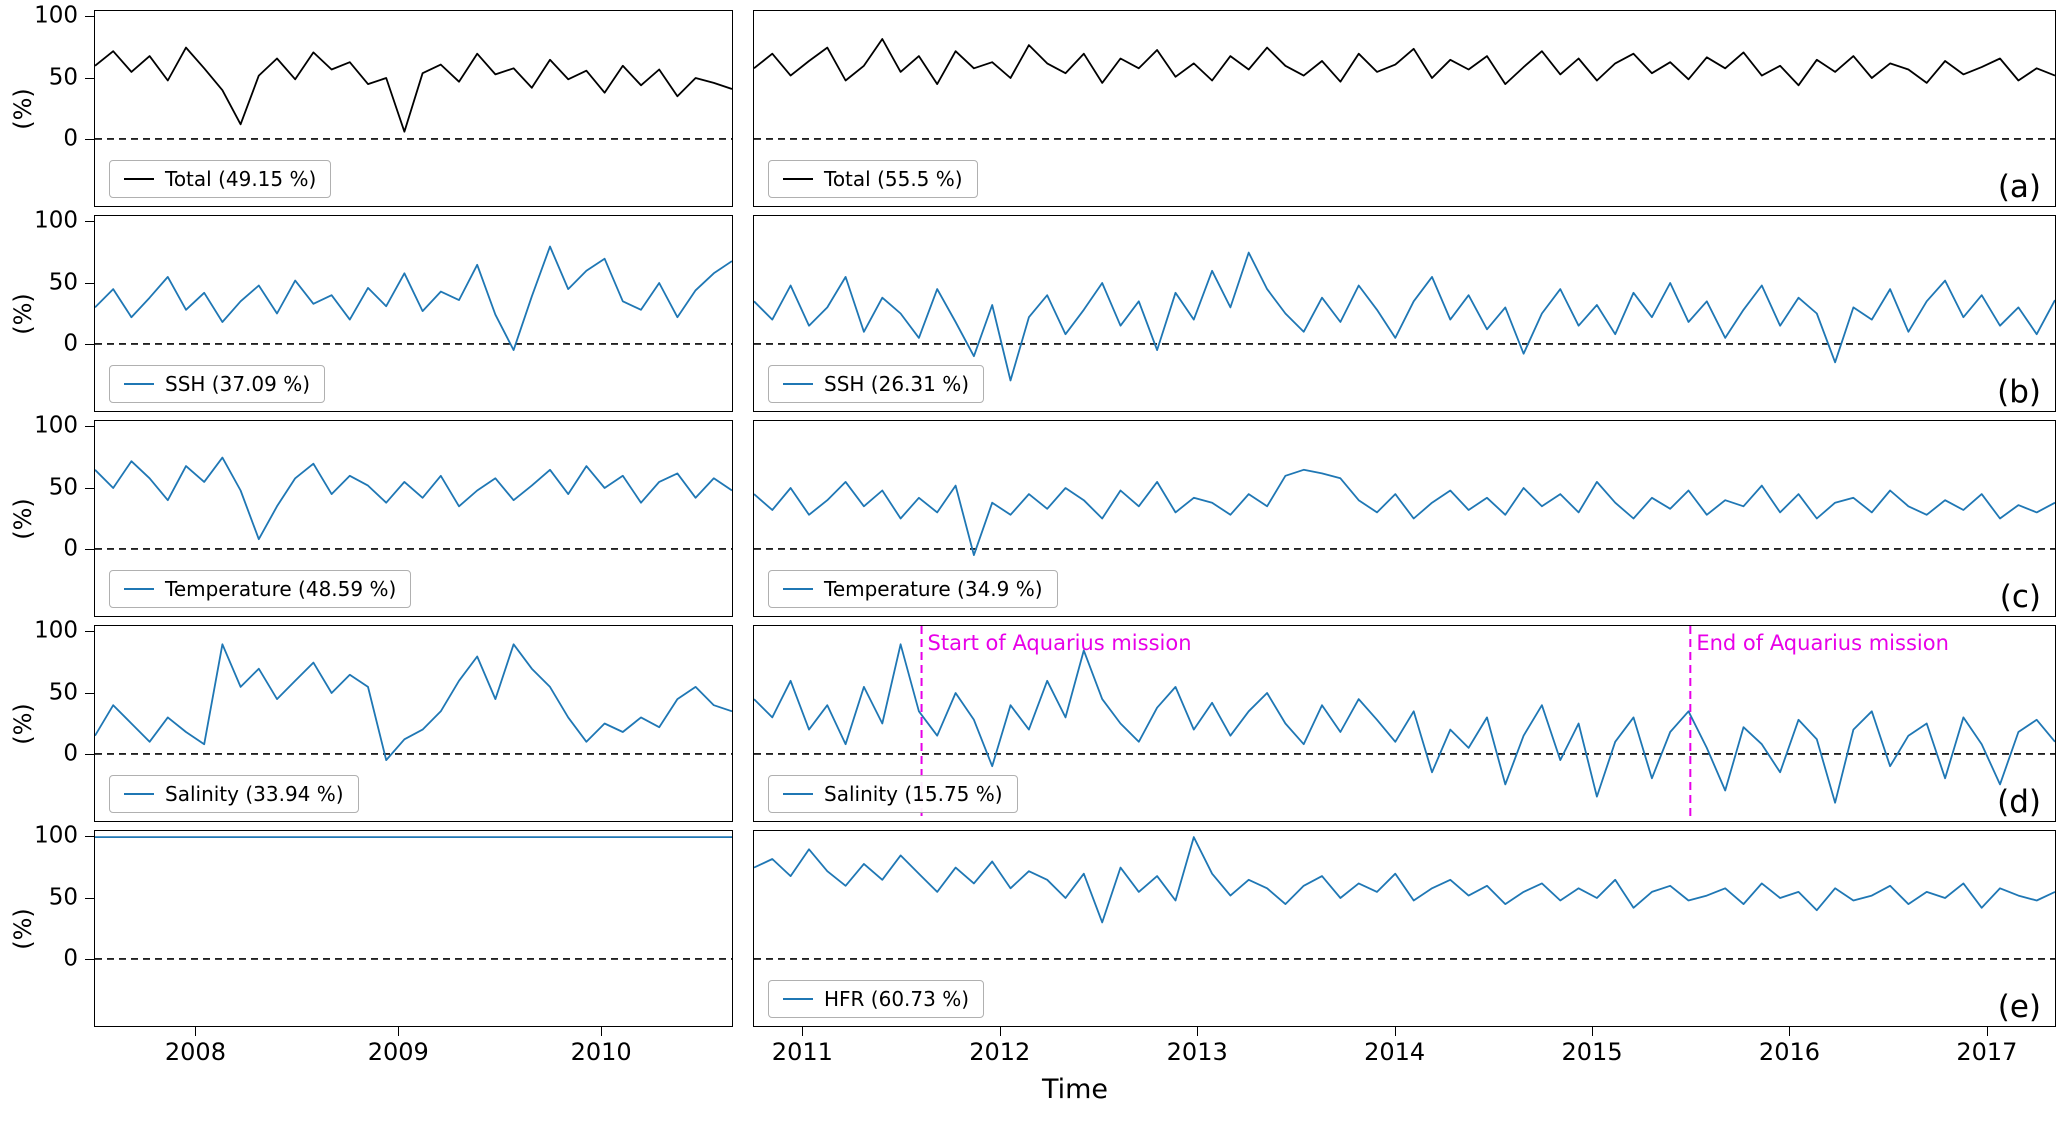 This screenshot has width=2067, height=1146. I want to click on mission-annotation: End of Aquarius mission, so click(1822, 643).